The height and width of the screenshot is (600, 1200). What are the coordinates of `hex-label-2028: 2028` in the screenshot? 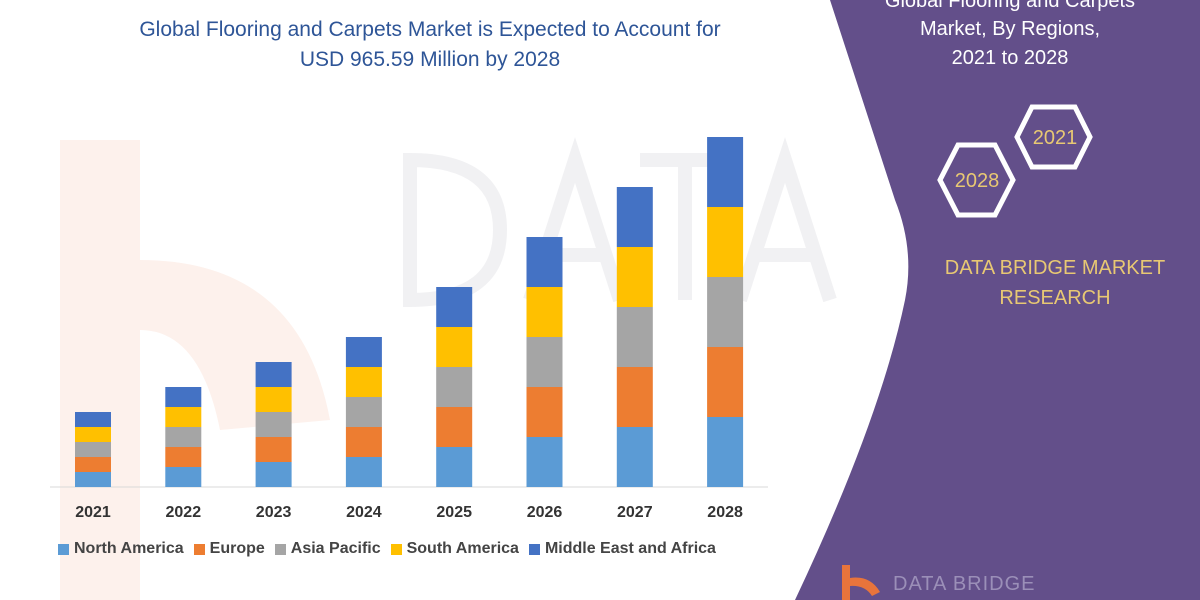 It's located at (977, 181).